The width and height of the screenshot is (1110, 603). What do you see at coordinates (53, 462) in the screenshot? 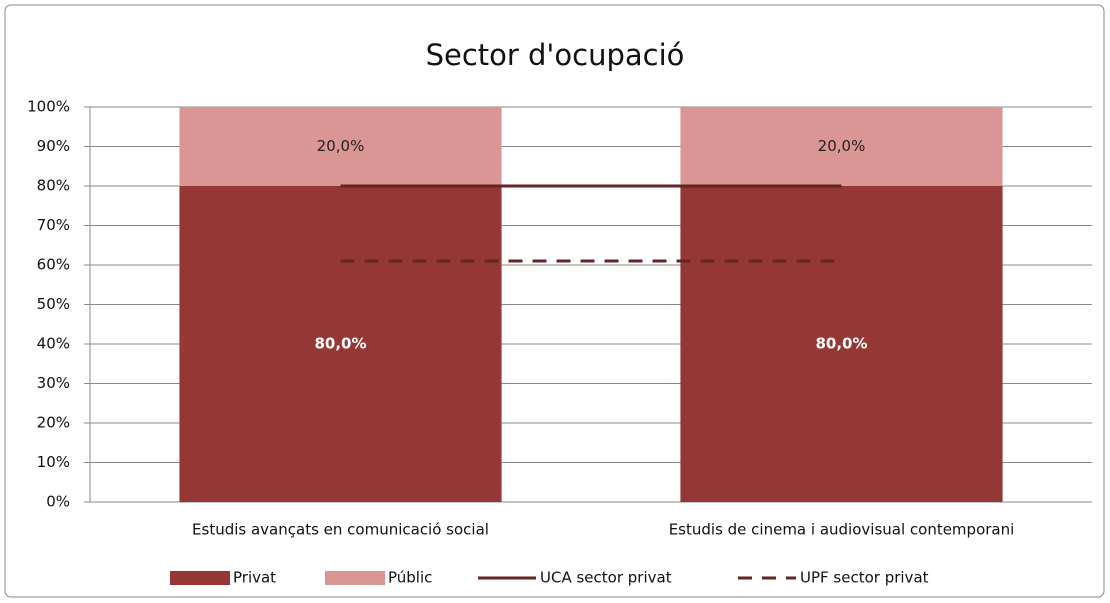
I see `y-tick-label: 10%` at bounding box center [53, 462].